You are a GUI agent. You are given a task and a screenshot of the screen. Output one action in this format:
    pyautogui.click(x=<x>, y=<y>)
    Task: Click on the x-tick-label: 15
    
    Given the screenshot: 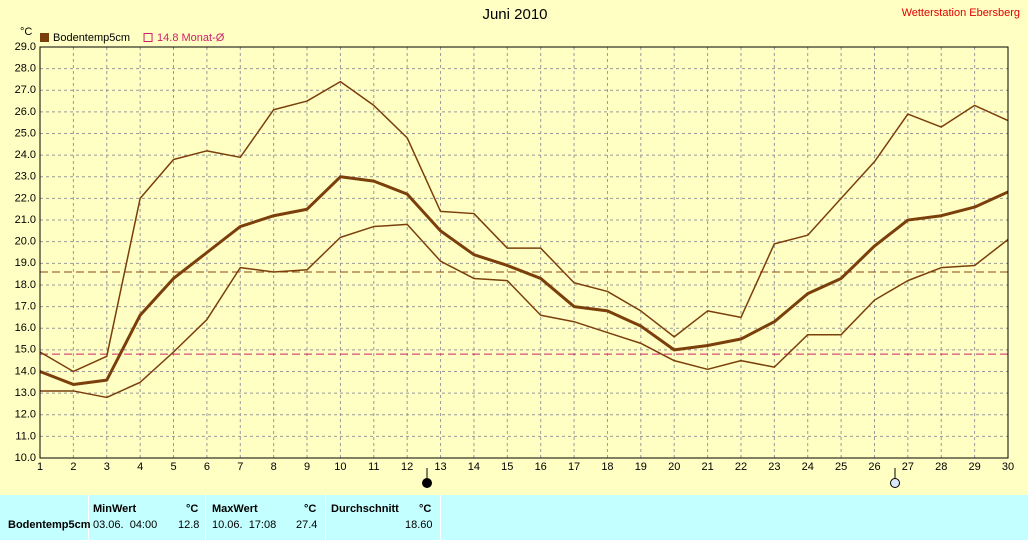 What is the action you would take?
    pyautogui.click(x=507, y=467)
    